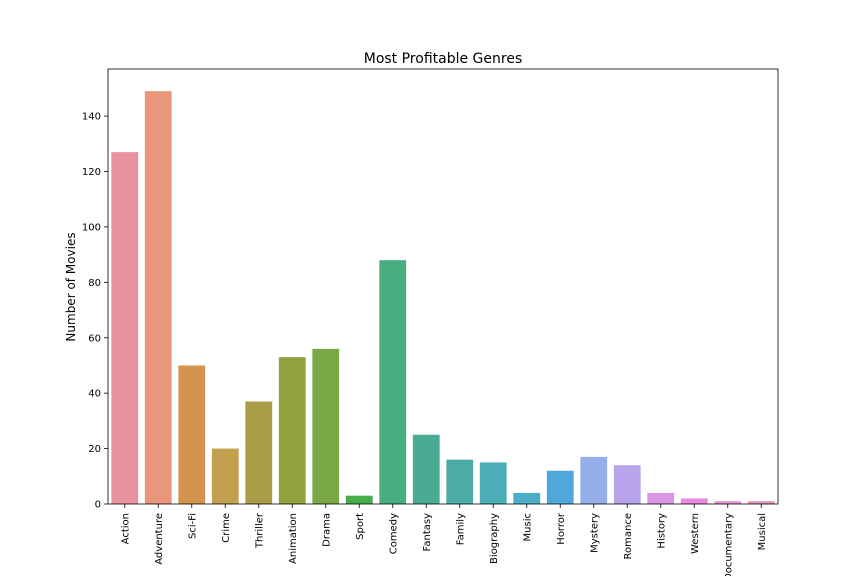 The width and height of the screenshot is (864, 576). Describe the element at coordinates (393, 382) in the screenshot. I see `bar-comedy` at that location.